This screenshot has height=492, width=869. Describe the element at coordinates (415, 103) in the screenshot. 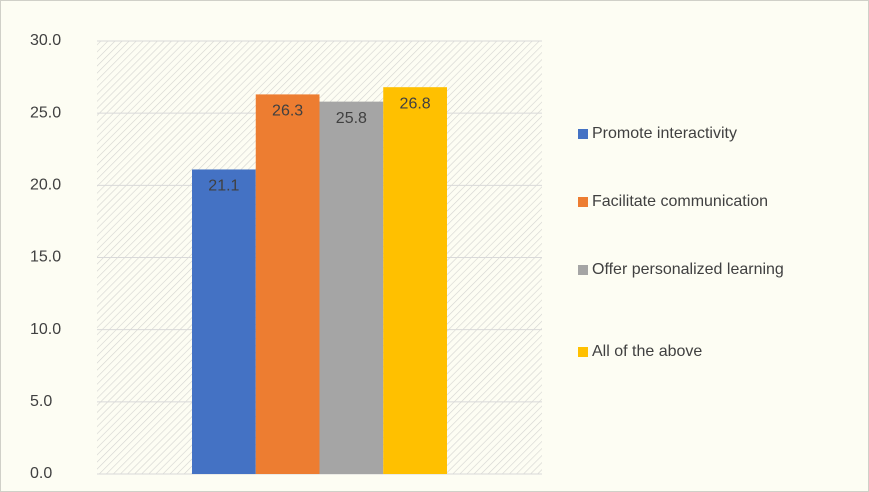

I see `data-label: 26.8` at that location.